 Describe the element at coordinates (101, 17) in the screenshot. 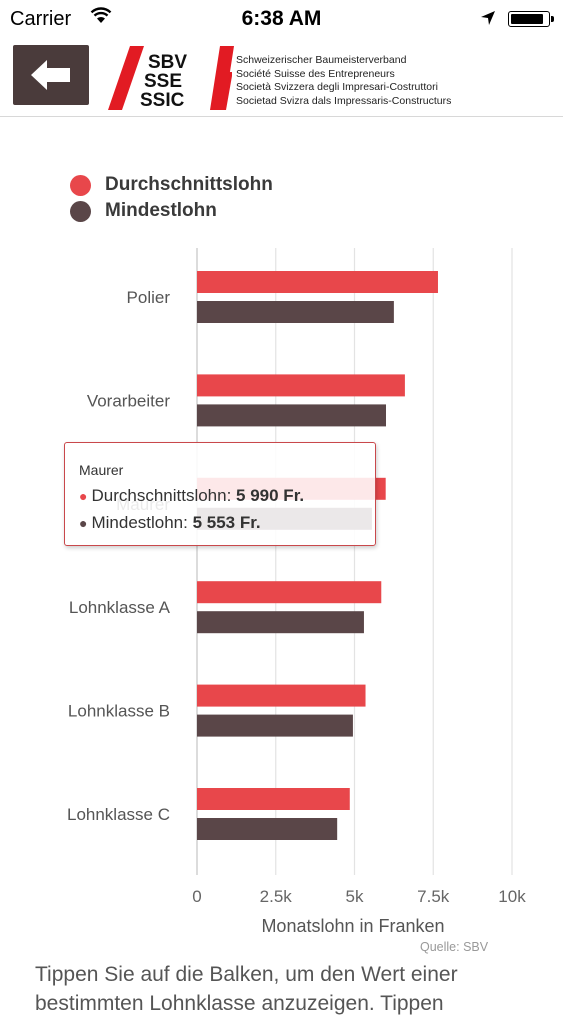

I see `wifi-icon` at that location.